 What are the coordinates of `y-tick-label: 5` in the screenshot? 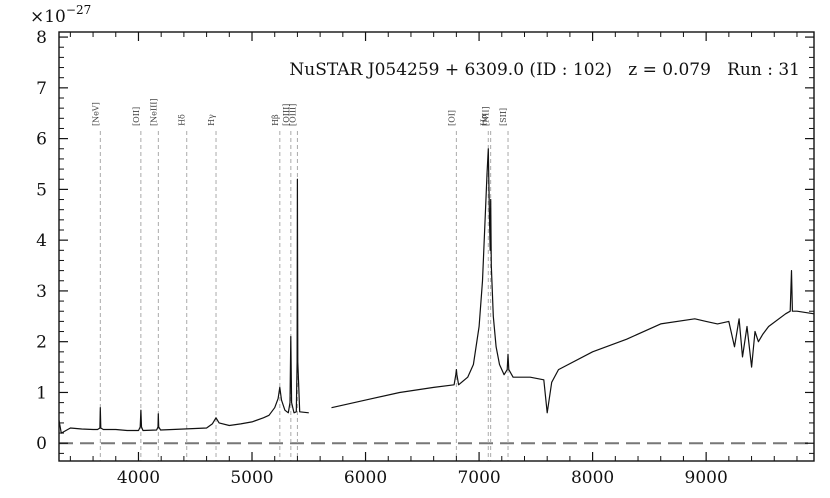 It's located at (41, 190).